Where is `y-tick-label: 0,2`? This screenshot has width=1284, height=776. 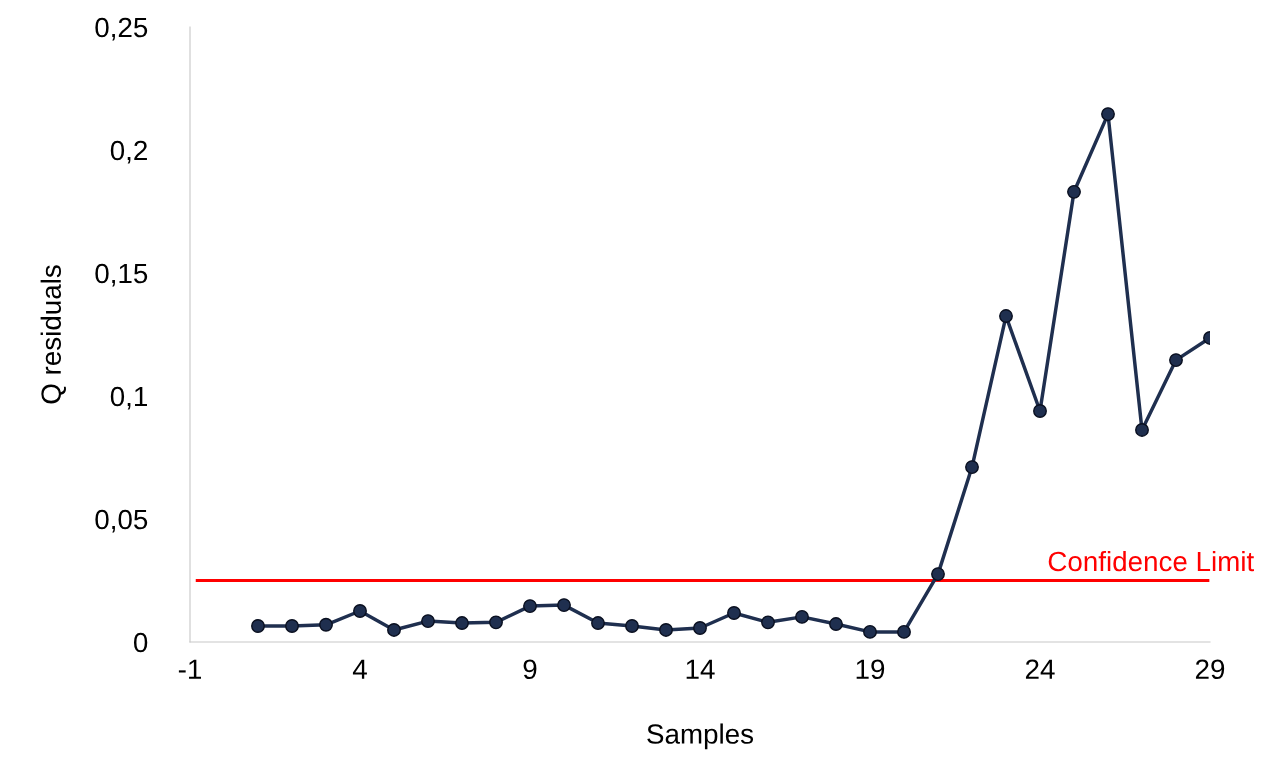
y-tick-label: 0,2 is located at coordinates (128, 152).